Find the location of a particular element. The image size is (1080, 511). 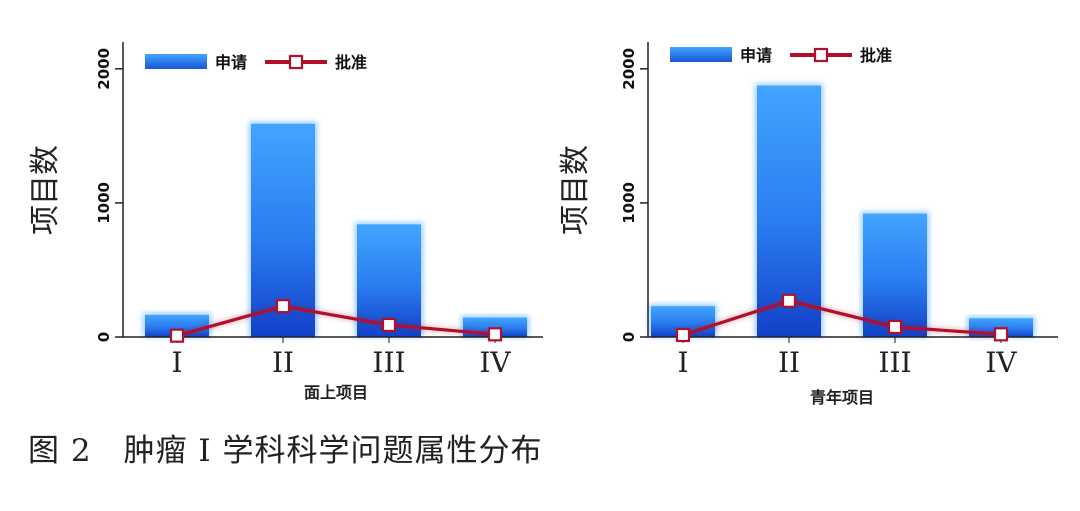

figure-caption: 图 2 肿瘤 I 学科科学问题属性分布 is located at coordinates (285, 451).